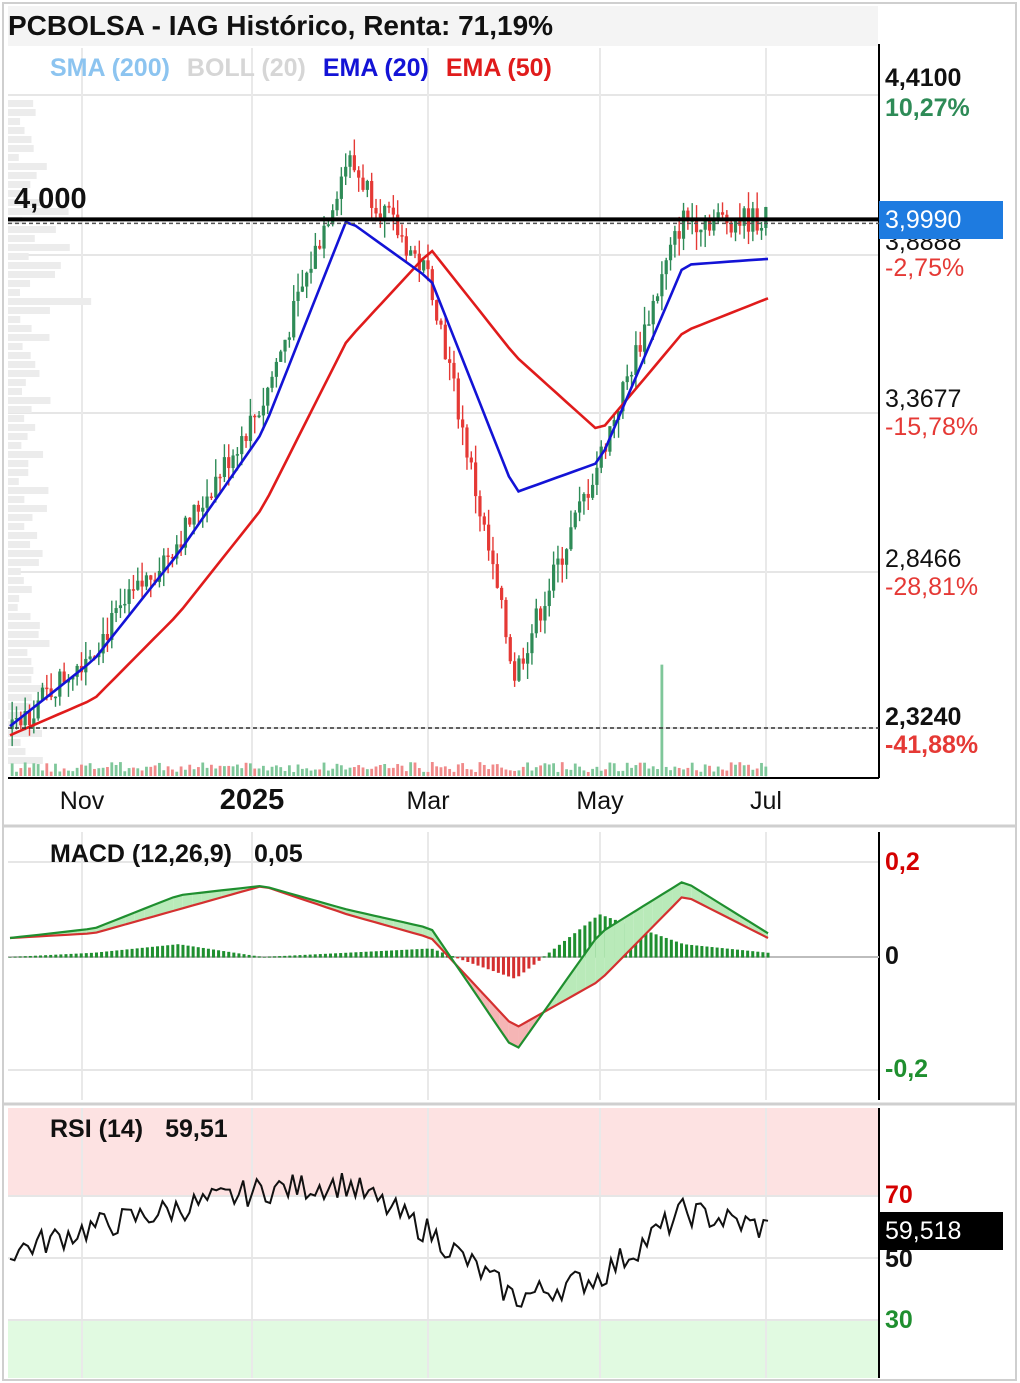  I want to click on price-axis-pct: -15,78%, so click(932, 427).